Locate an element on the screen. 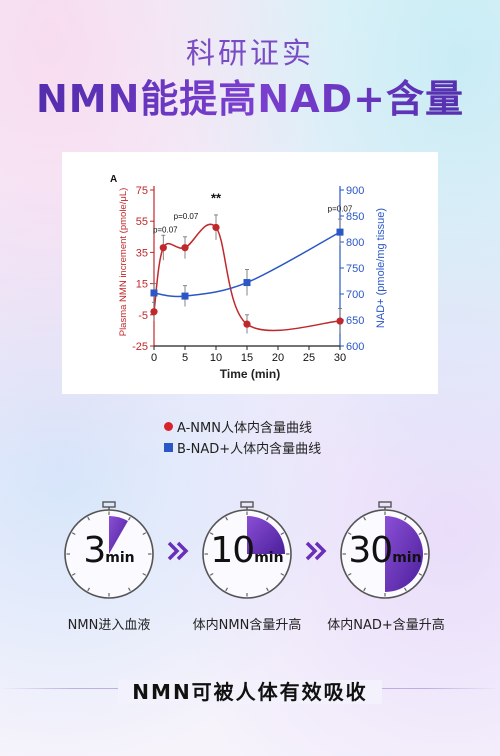  right-tick-label: 800 is located at coordinates (355, 243).